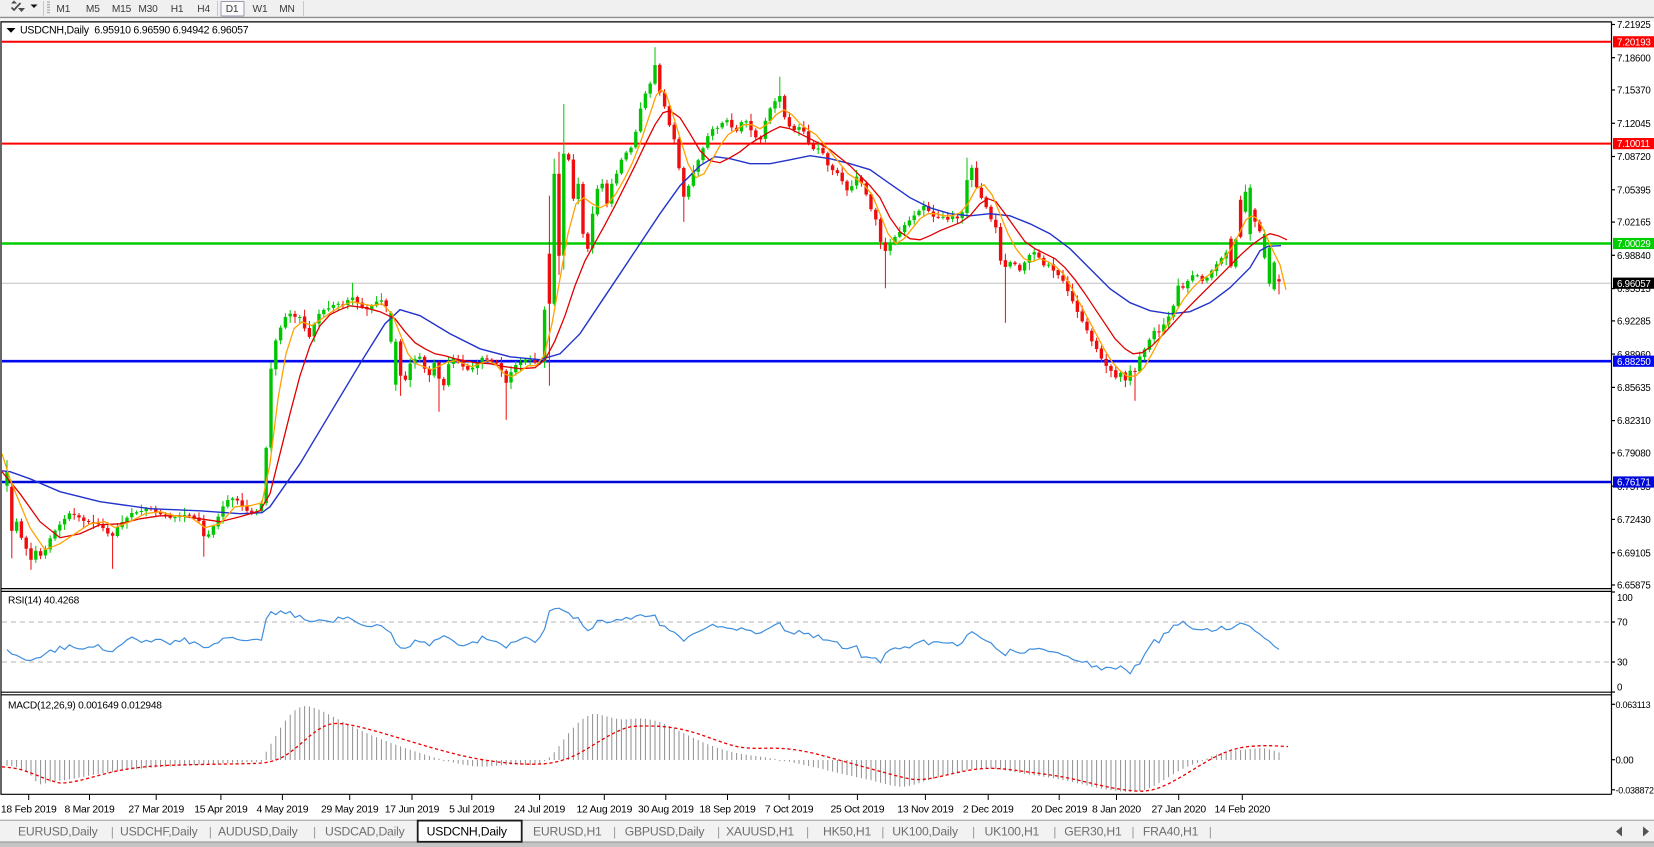  Describe the element at coordinates (258, 831) in the screenshot. I see `svg-text: AUDUSD,Daily` at that location.